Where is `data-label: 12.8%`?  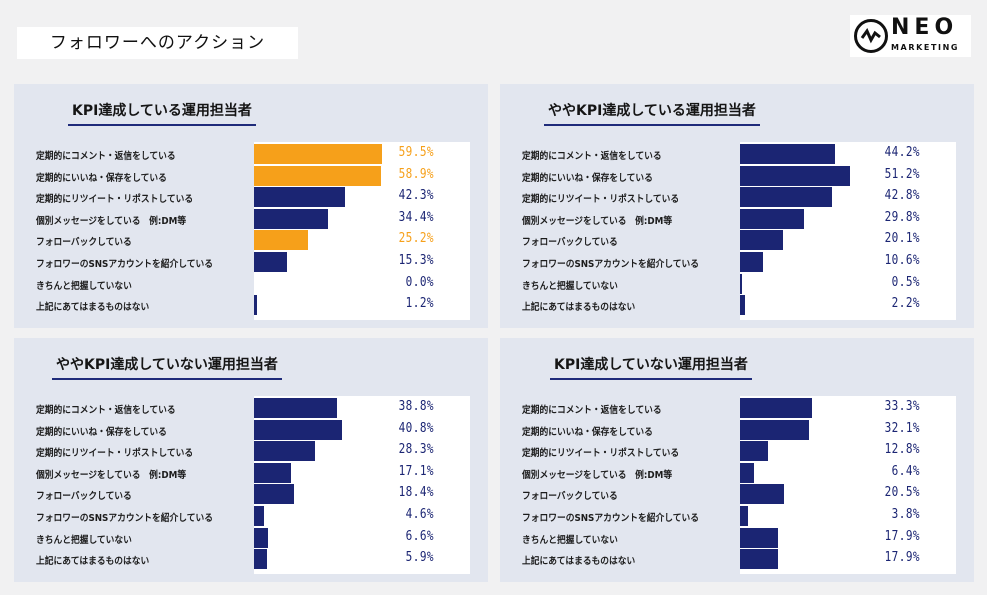
data-label: 12.8% is located at coordinates (902, 450).